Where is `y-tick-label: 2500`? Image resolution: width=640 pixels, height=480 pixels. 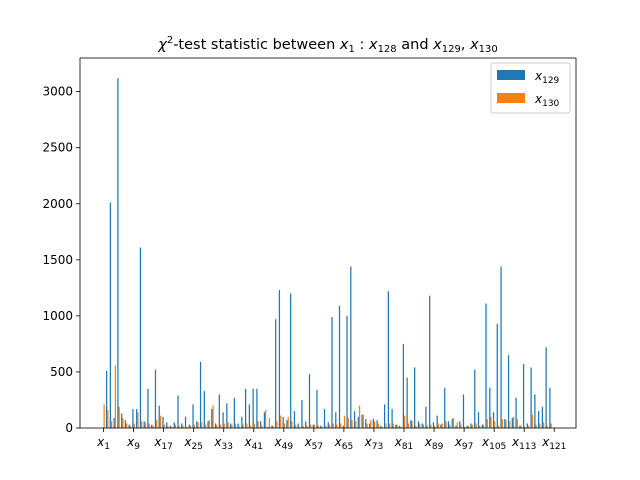
y-tick-label: 2500 is located at coordinates (57, 148).